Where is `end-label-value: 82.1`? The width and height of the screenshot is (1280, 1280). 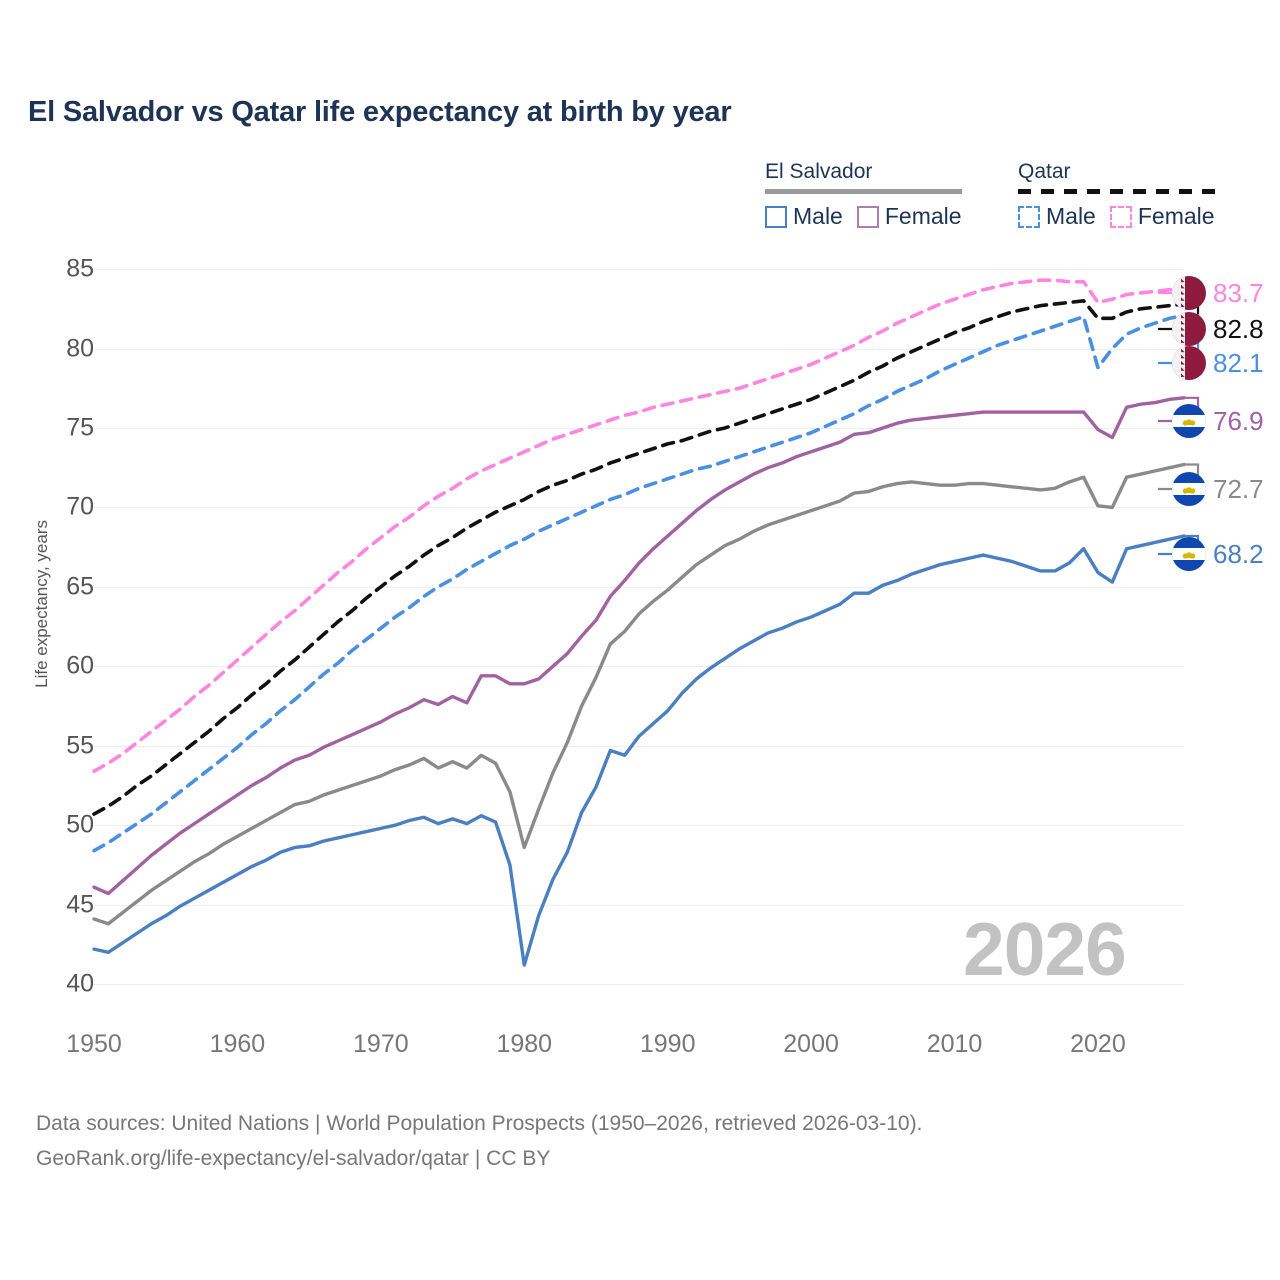 end-label-value: 82.1 is located at coordinates (1238, 362).